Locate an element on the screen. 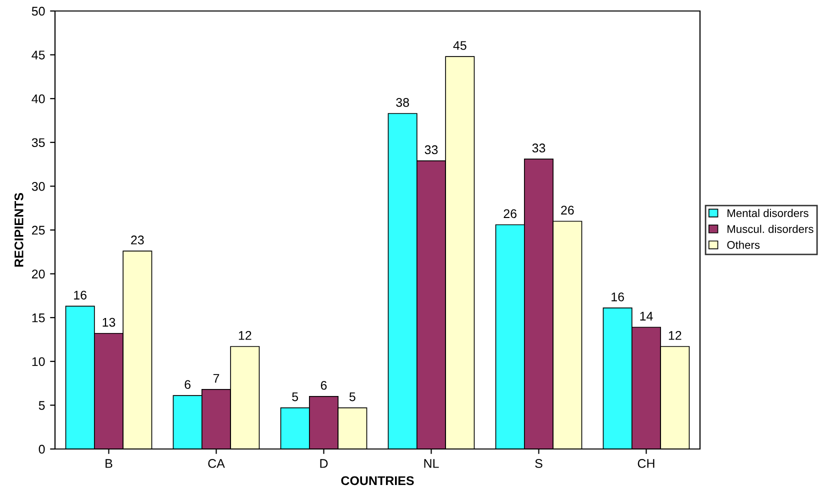  data-label: 23 is located at coordinates (137, 240).